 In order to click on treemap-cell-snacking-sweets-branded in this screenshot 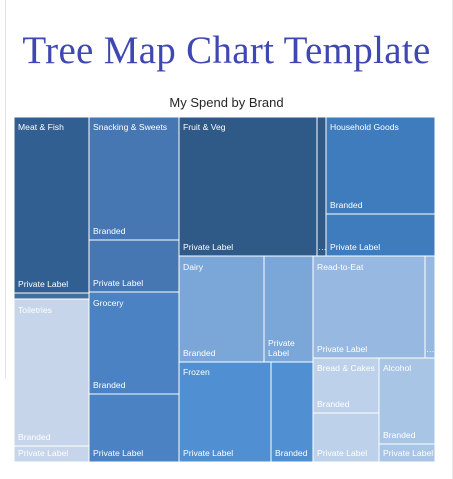, I will do `click(134, 178)`.